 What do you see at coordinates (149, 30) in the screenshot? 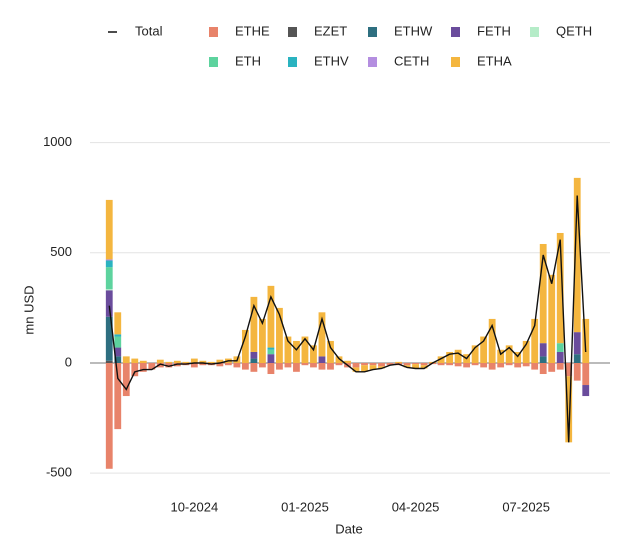
I see `legend-label: Total` at bounding box center [149, 30].